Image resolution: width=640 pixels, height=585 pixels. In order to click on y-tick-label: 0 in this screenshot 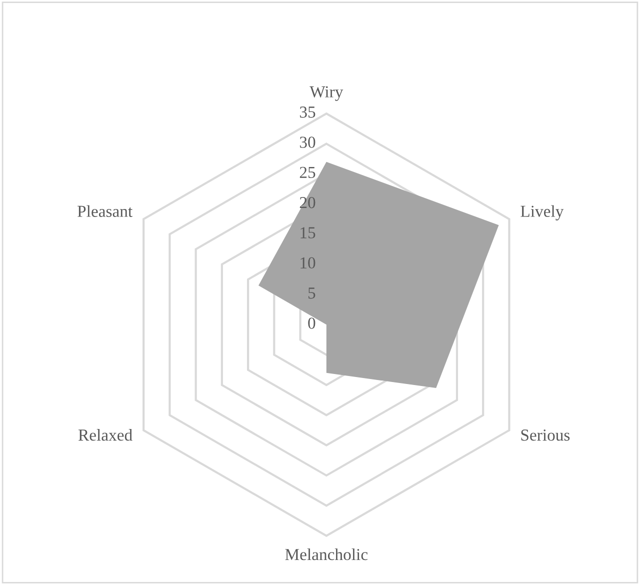, I will do `click(312, 323)`.